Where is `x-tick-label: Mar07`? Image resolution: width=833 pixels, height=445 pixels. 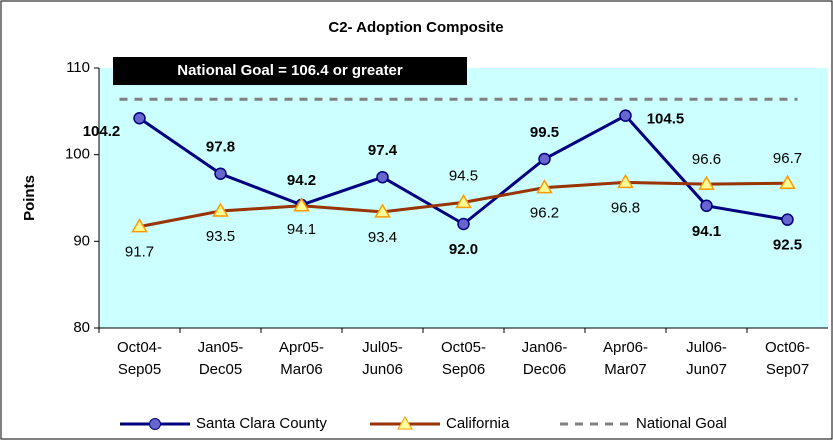 x-tick-label: Mar07 is located at coordinates (625, 369).